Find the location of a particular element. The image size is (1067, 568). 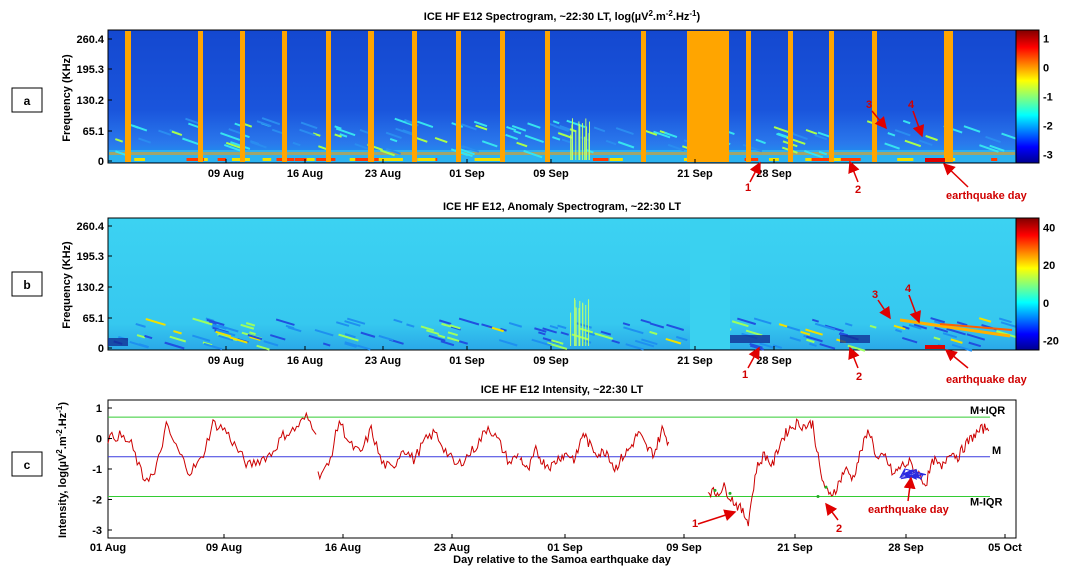

panel-a-annotations: 1 2 3 4 earthquake day is located at coordinates (886, 150).